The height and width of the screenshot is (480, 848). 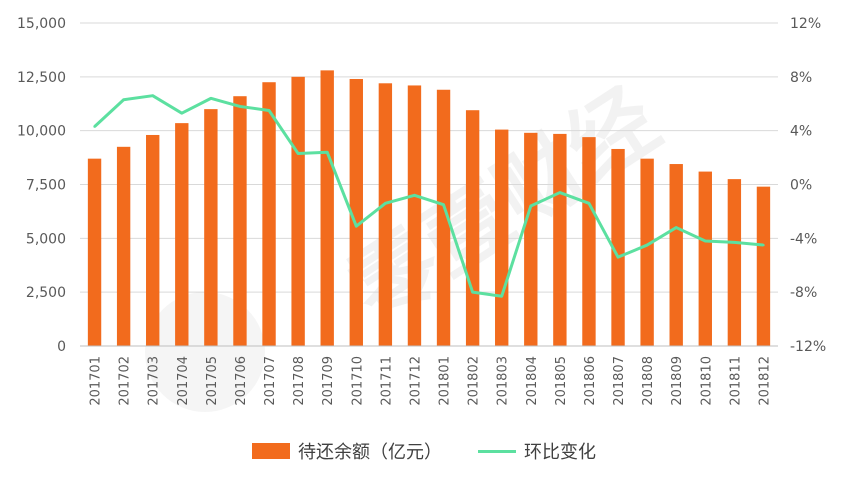 I want to click on legend: 待还余额（亿元） 环比变化, so click(x=424, y=451).